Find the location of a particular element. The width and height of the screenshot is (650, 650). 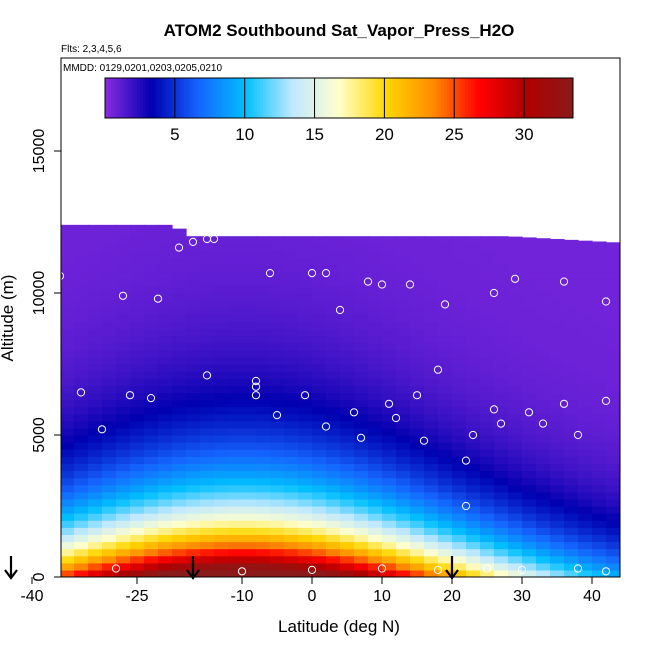

latitude-arrow is located at coordinates (11, 568).